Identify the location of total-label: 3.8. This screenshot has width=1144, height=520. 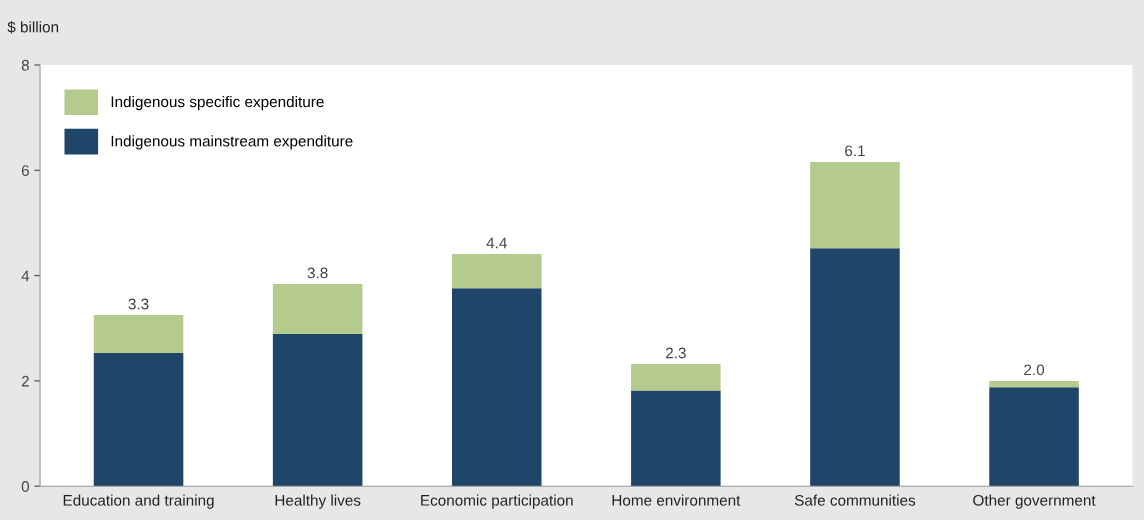
(317, 273).